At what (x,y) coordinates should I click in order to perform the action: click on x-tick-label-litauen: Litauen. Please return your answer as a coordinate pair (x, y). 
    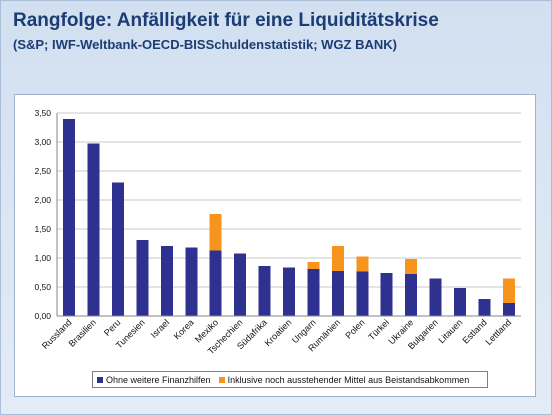
    Looking at the image, I should click on (450, 331).